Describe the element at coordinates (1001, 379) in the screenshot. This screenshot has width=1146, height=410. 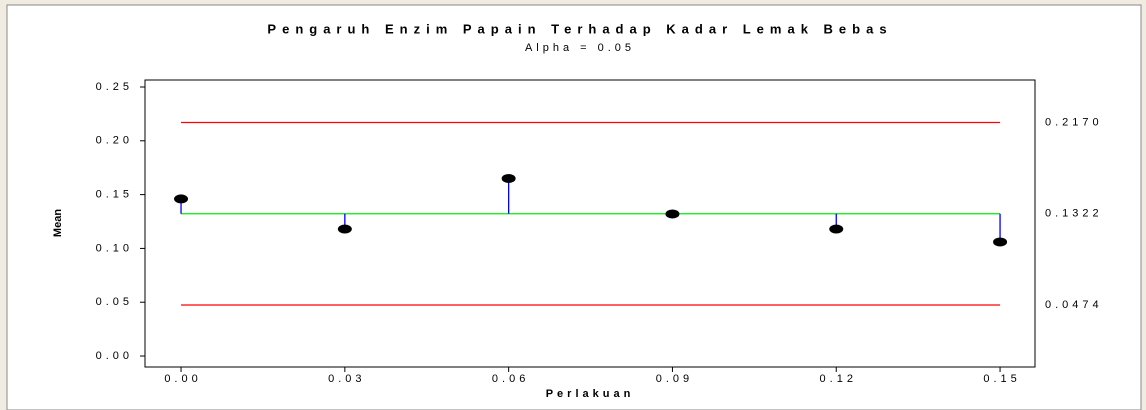
I see `x-tick-label: 0.15` at that location.